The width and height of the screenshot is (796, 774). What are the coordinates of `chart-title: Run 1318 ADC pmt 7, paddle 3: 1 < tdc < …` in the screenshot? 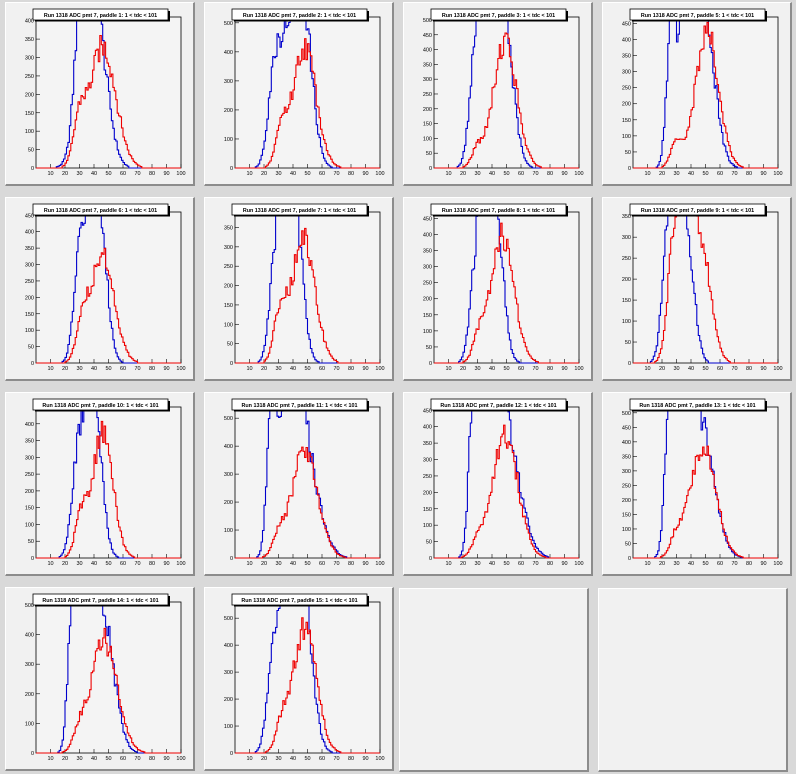 It's located at (498, 16).